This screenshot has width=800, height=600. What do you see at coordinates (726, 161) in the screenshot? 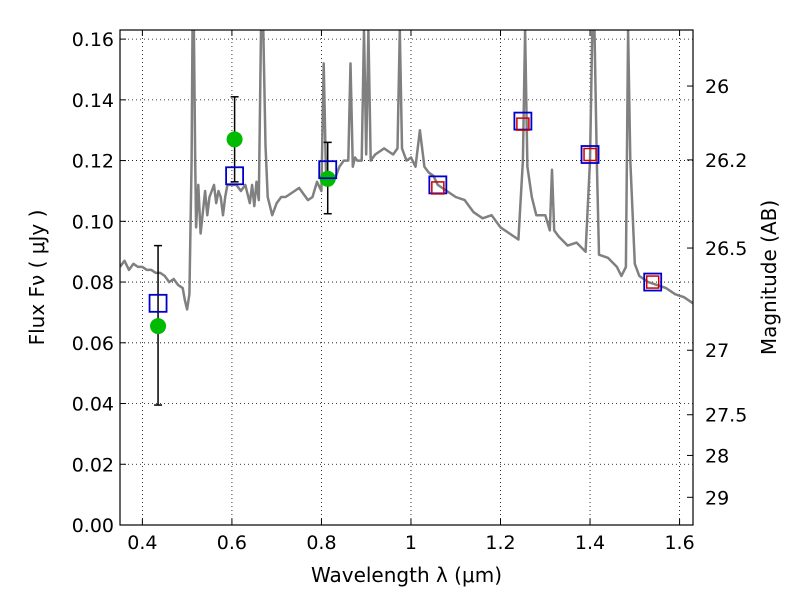
I see `y2-tick-label: 26.2` at bounding box center [726, 161].